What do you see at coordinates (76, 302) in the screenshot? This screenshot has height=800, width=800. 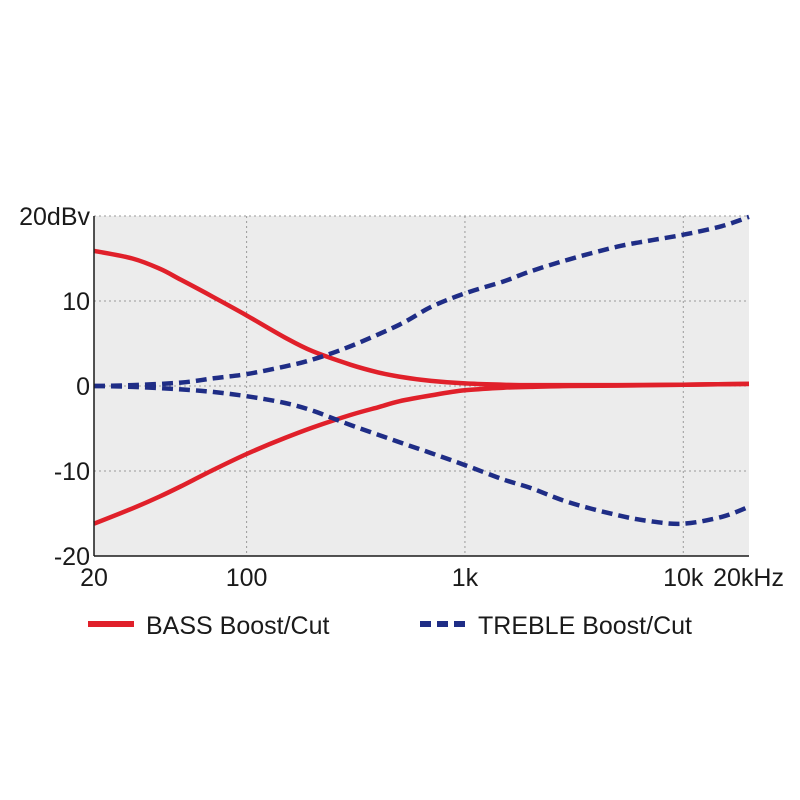 I see `y-tick-label: 10` at bounding box center [76, 302].